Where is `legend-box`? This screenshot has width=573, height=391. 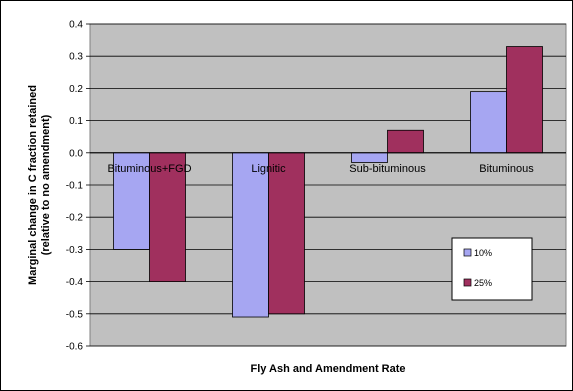 legend-box is located at coordinates (492, 269).